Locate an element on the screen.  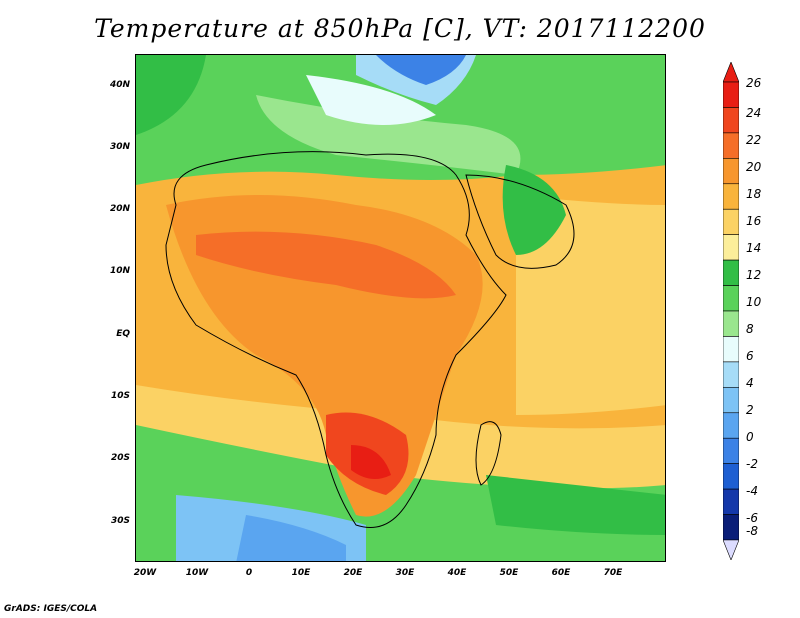
lat-label: 40N is located at coordinates (119, 85).